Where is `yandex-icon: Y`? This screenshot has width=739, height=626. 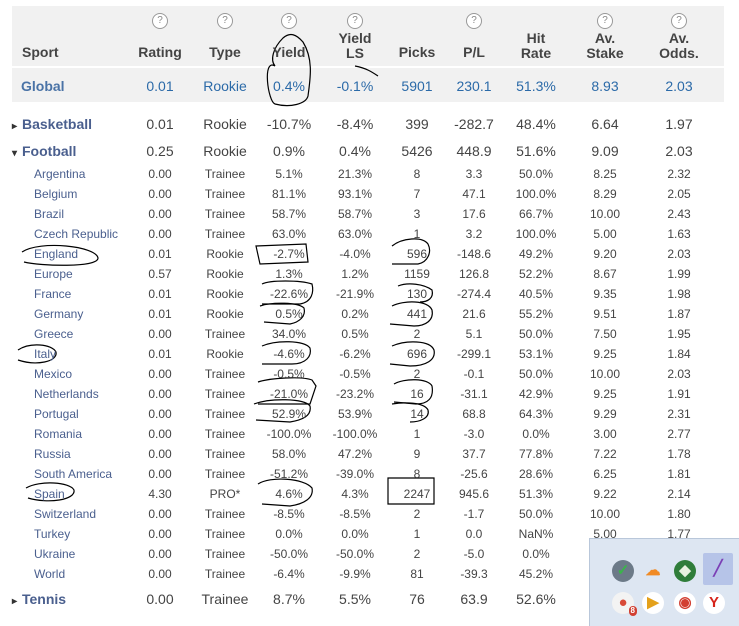 yandex-icon: Y is located at coordinates (714, 603).